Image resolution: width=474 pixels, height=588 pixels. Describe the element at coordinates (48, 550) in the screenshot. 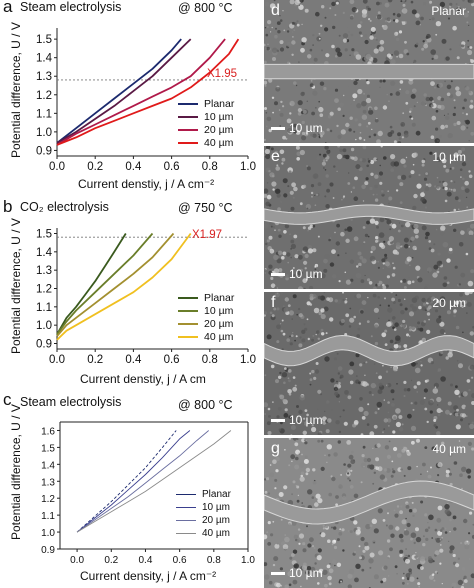

I see `y-tick-label-c: 0.9` at that location.